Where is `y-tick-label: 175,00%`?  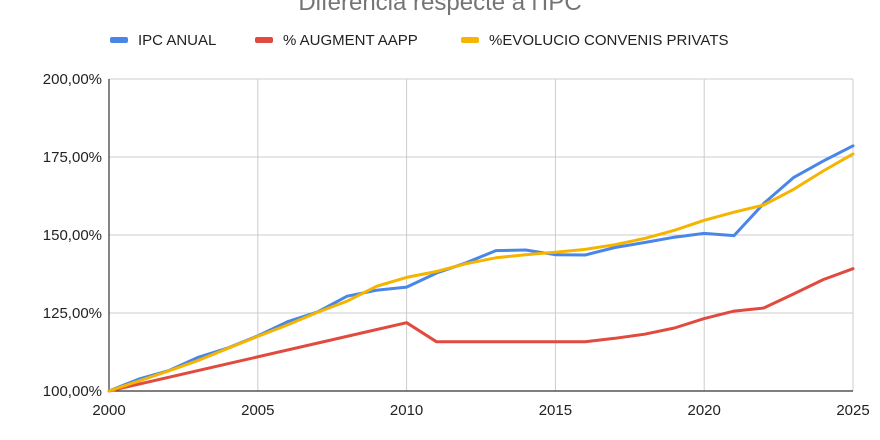
y-tick-label: 175,00% is located at coordinates (72, 157).